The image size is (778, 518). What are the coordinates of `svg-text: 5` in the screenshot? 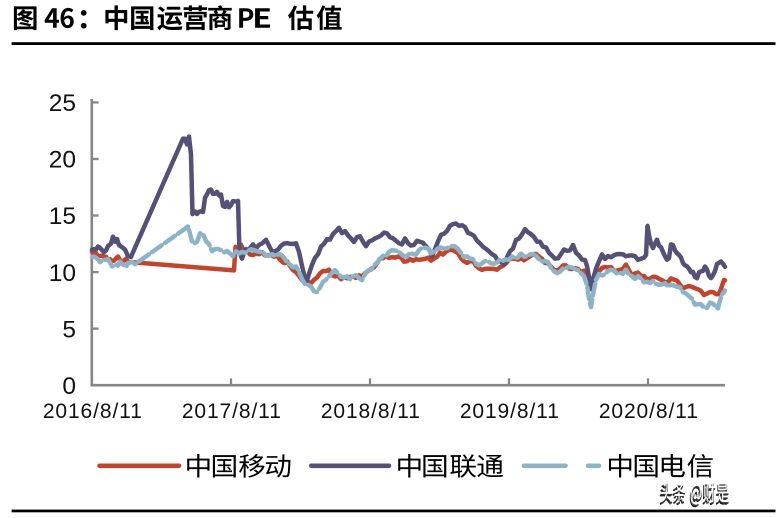 It's located at (69, 329).